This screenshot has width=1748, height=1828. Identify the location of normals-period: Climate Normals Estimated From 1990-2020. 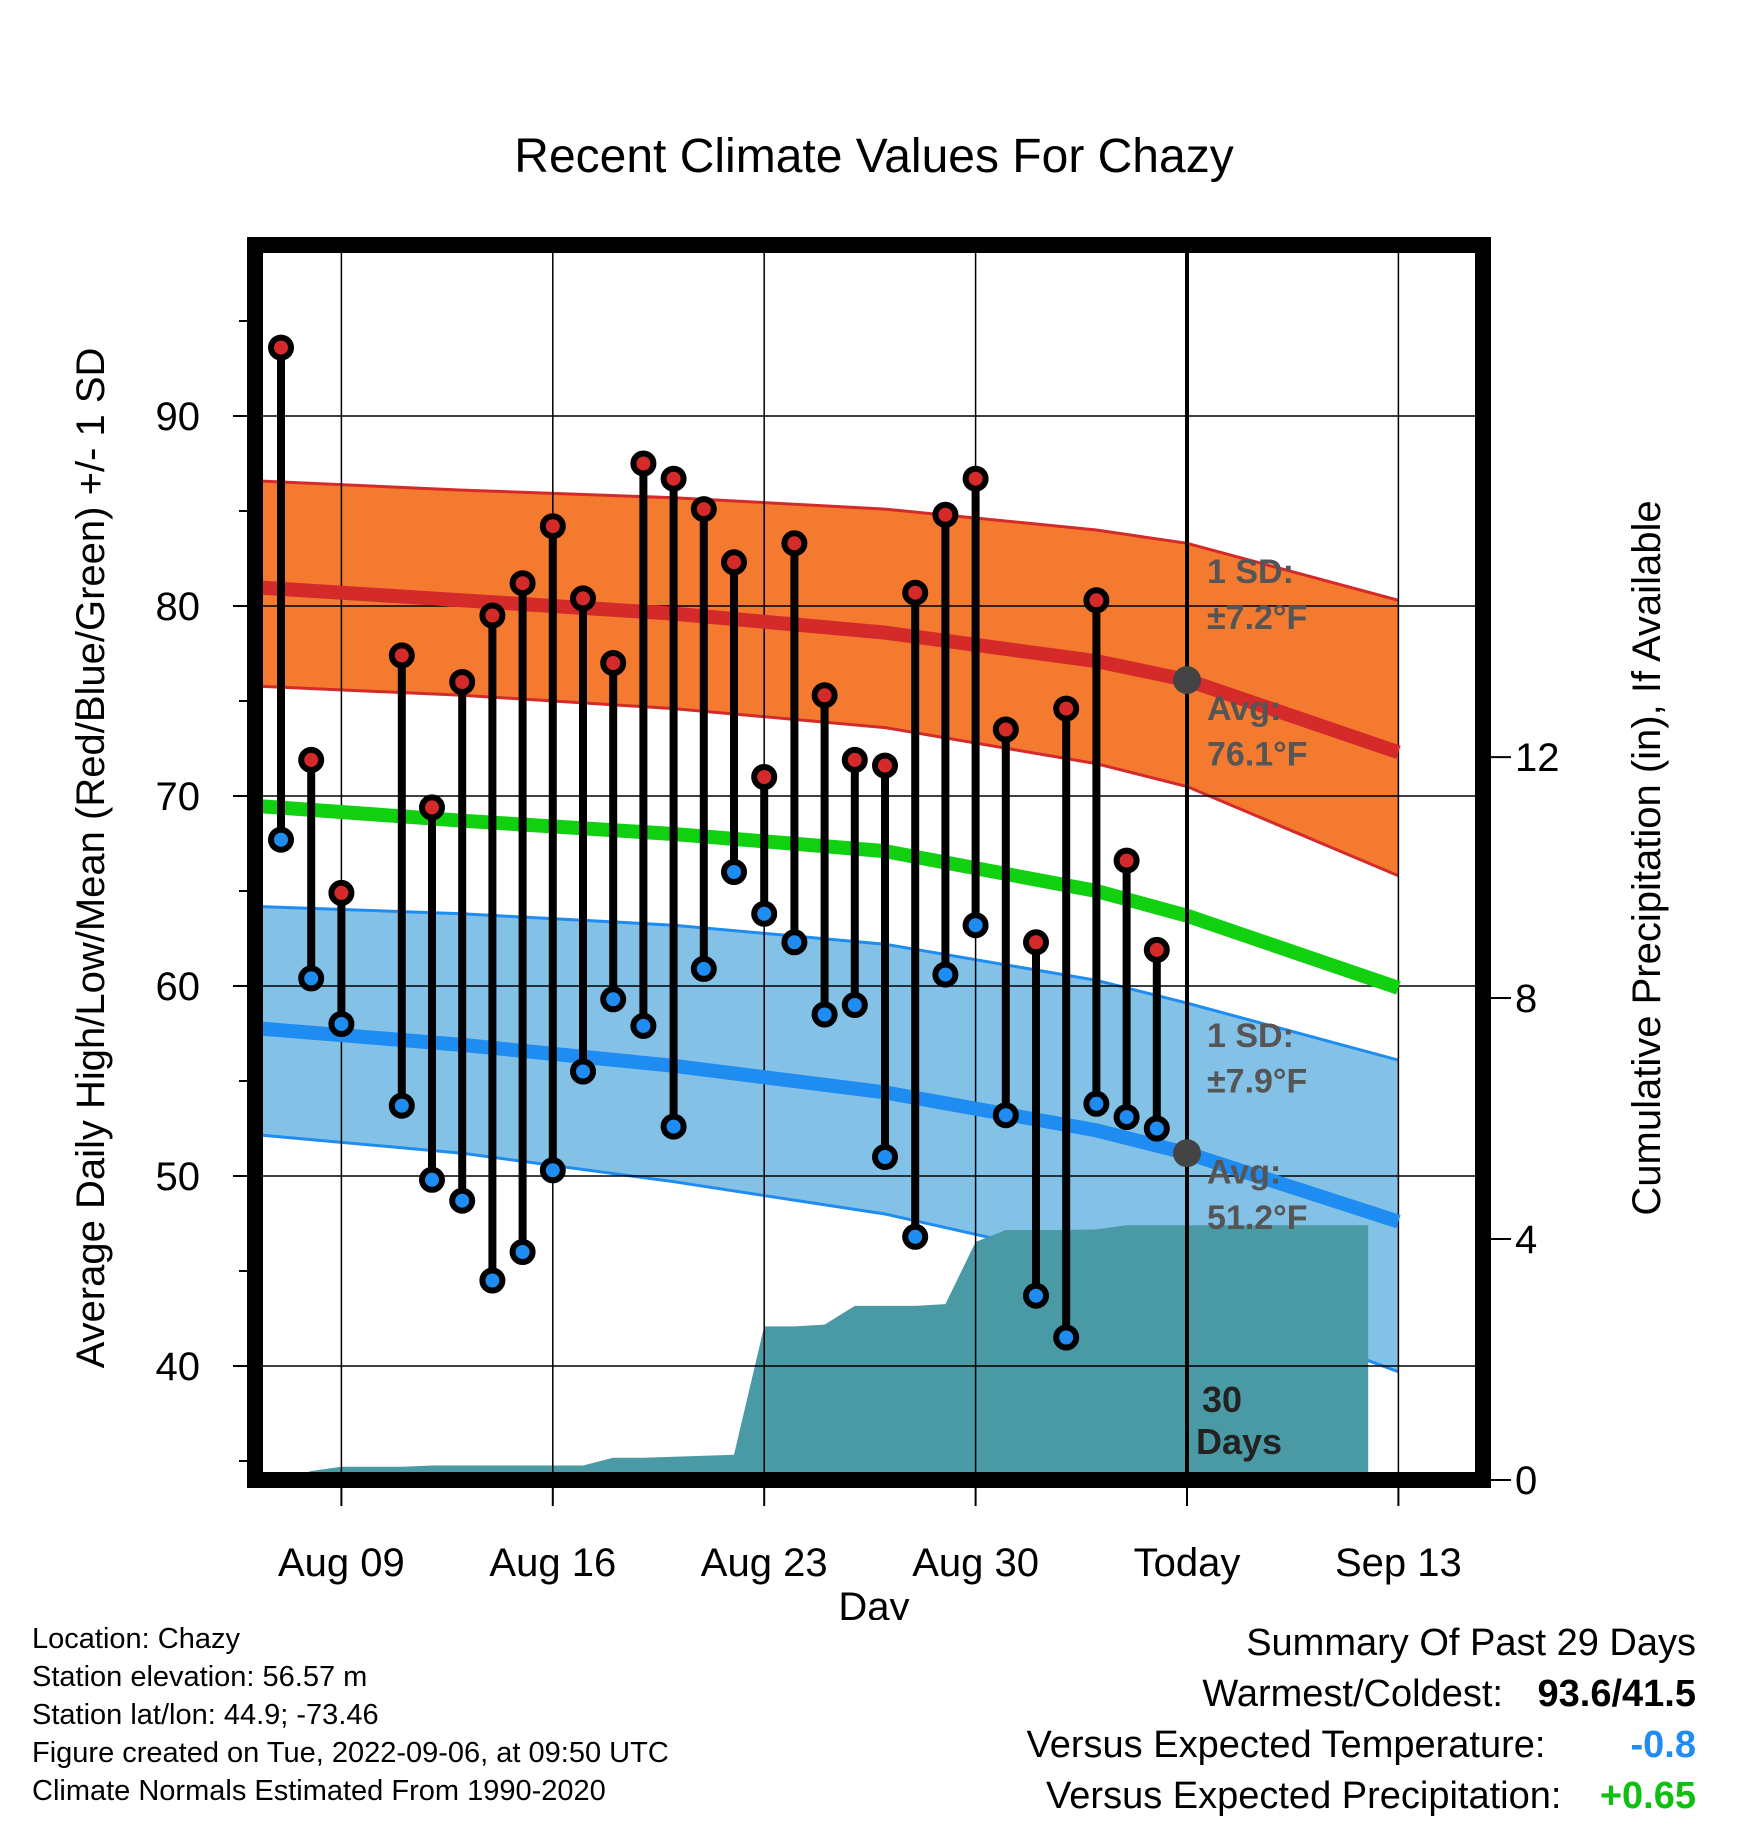
(319, 1791).